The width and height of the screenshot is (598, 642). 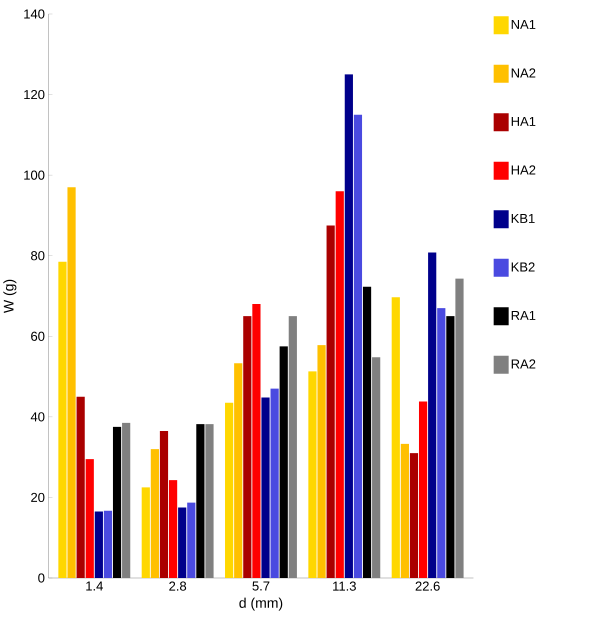 I want to click on x-tick-label: 22.6, so click(x=428, y=586).